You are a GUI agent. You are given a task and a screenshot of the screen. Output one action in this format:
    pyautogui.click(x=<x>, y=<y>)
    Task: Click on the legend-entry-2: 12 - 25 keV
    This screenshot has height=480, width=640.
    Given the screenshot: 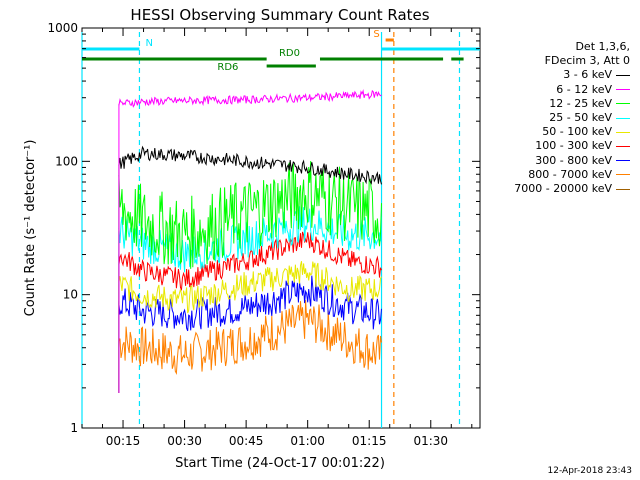 What is the action you would take?
    pyautogui.click(x=558, y=104)
    